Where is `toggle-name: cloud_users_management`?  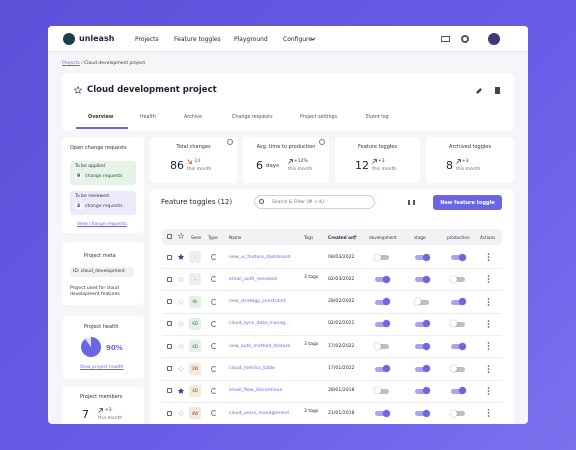
toggle-name: cloud_users_management is located at coordinates (259, 413).